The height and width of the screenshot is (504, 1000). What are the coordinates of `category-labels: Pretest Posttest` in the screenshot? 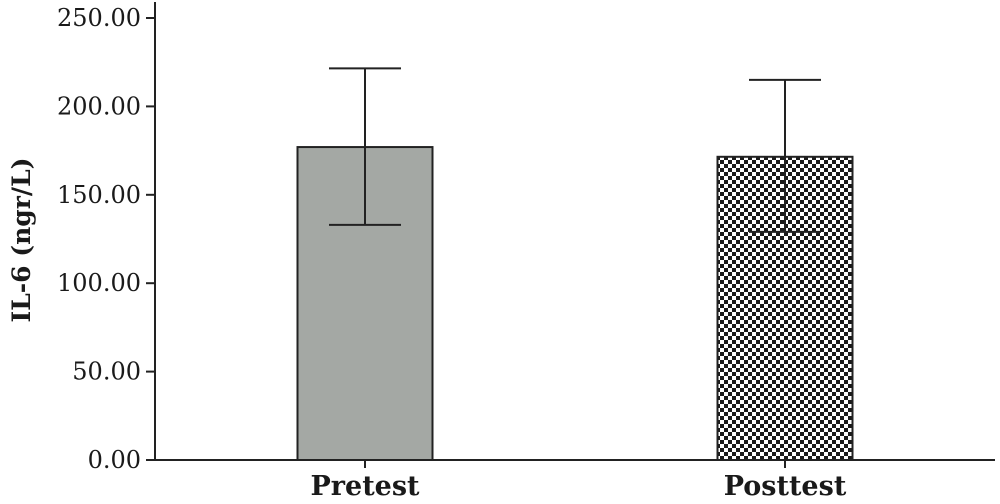 It's located at (578, 481).